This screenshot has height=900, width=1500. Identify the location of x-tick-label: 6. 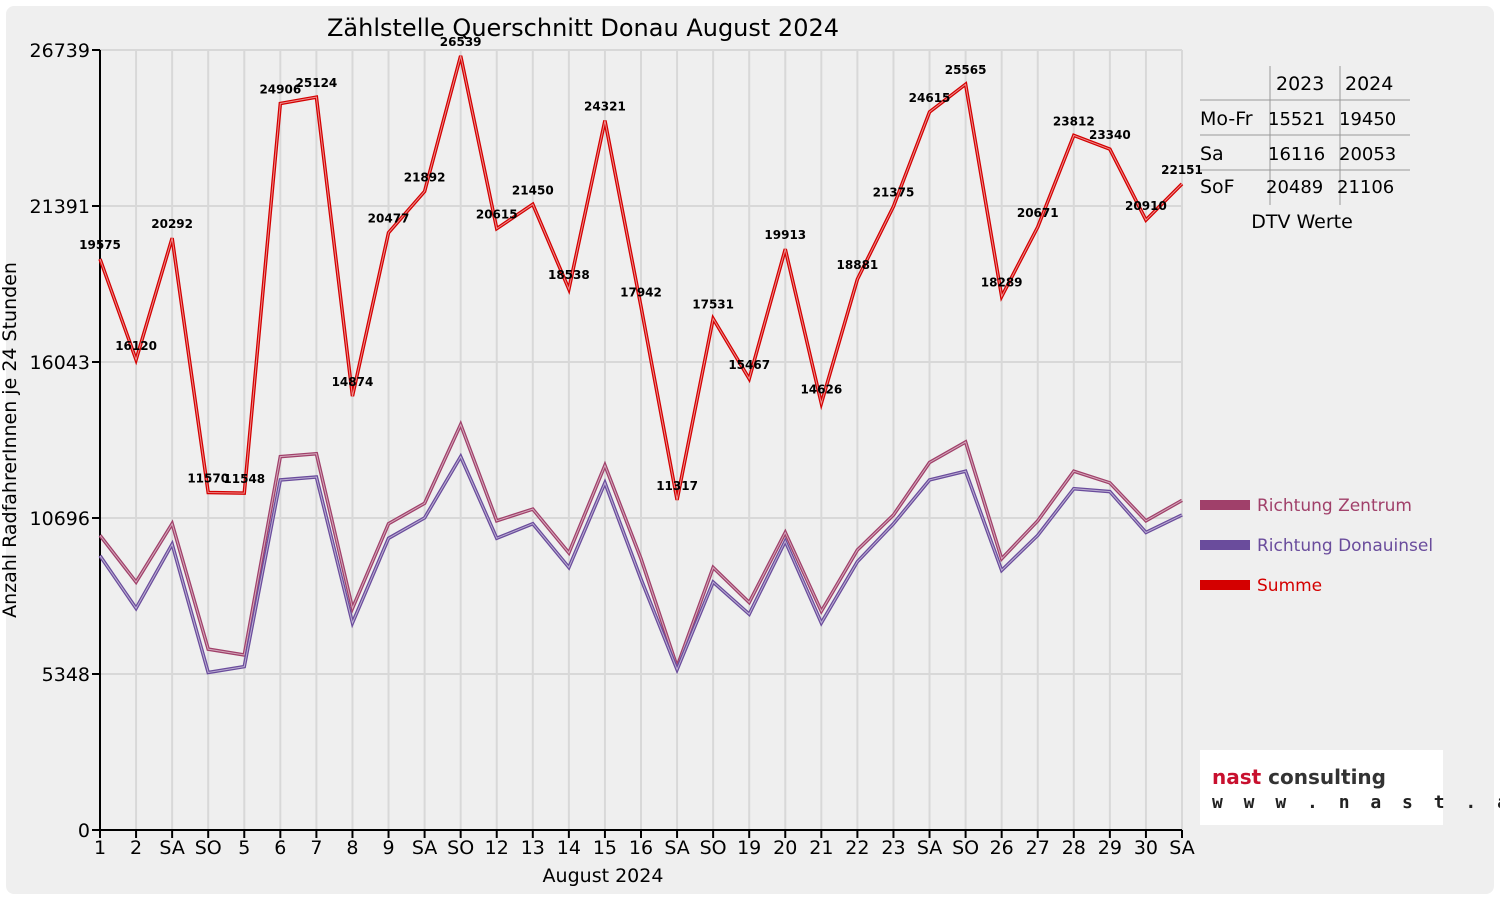
(280, 848).